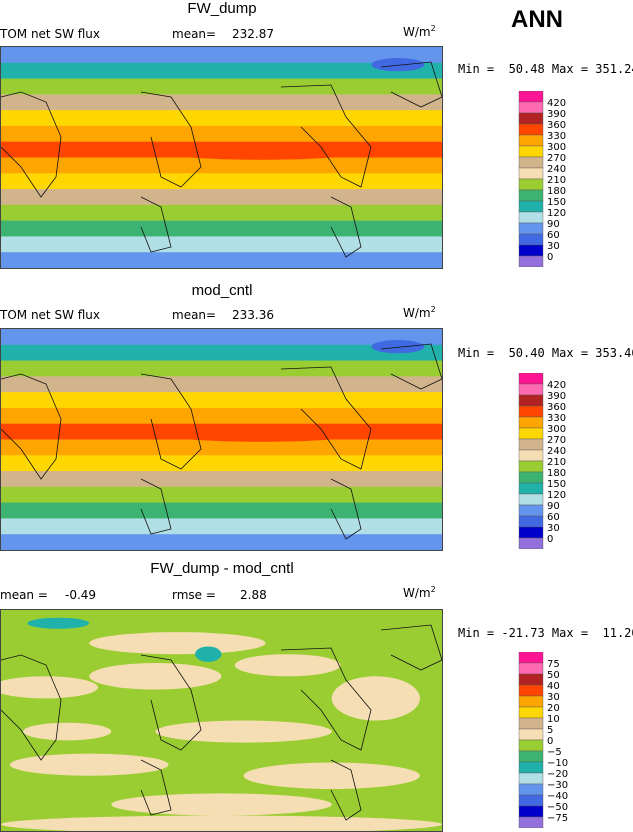  Describe the element at coordinates (222, 290) in the screenshot. I see `panel-2-title: mod_cntl` at that location.